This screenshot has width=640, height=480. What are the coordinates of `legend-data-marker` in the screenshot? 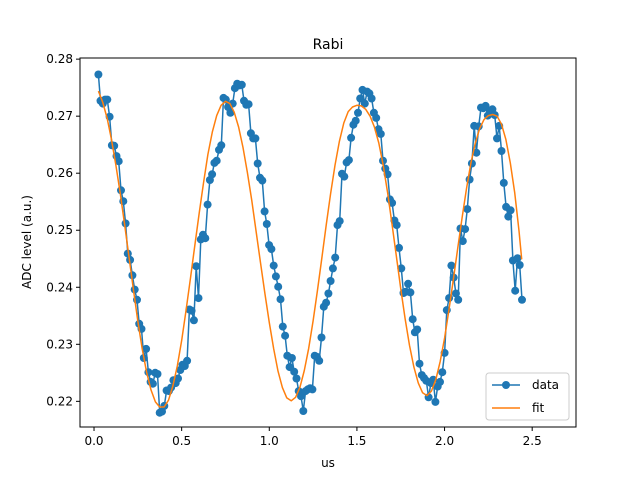 It's located at (506, 385).